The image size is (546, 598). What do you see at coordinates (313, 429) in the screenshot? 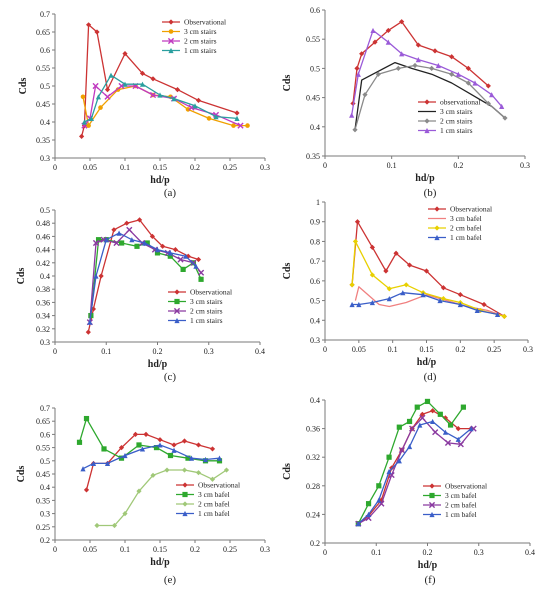
I see `y-tick-label: 0.36` at bounding box center [313, 429].